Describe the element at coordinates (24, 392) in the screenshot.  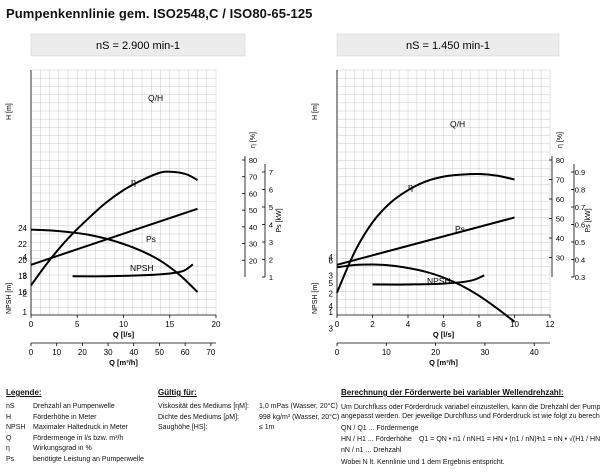
I see `legend-heading: Legende:` at that location.